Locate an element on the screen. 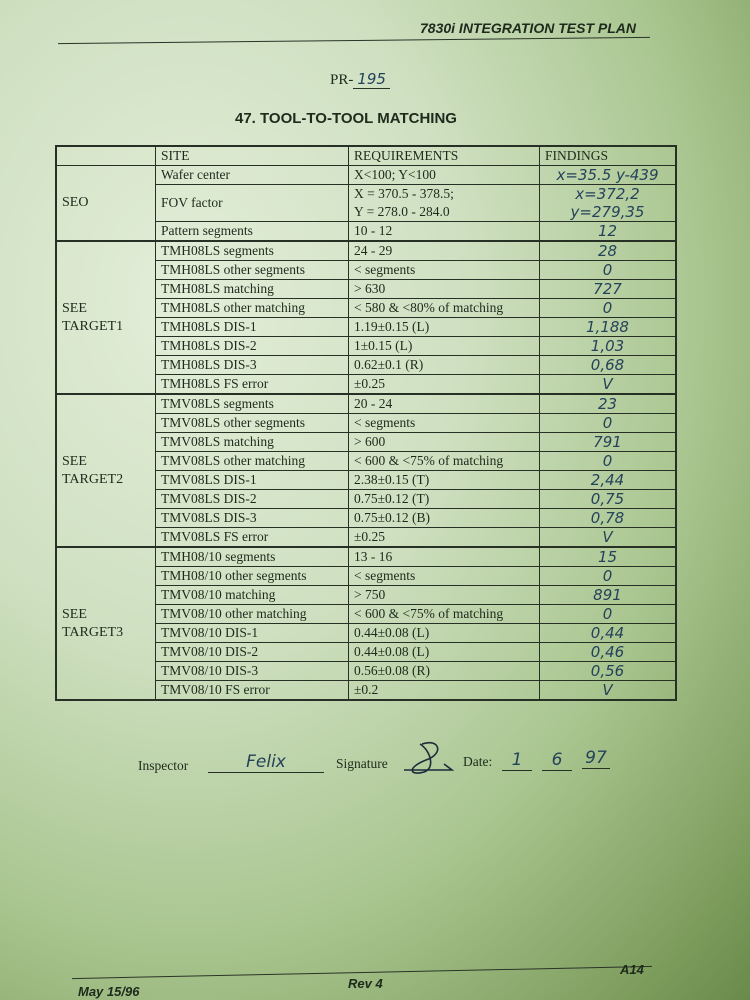 The image size is (750, 1000). table-row: TMH08LS DIS-3 0.62±0.1 (R) 0,68 is located at coordinates (366, 365).